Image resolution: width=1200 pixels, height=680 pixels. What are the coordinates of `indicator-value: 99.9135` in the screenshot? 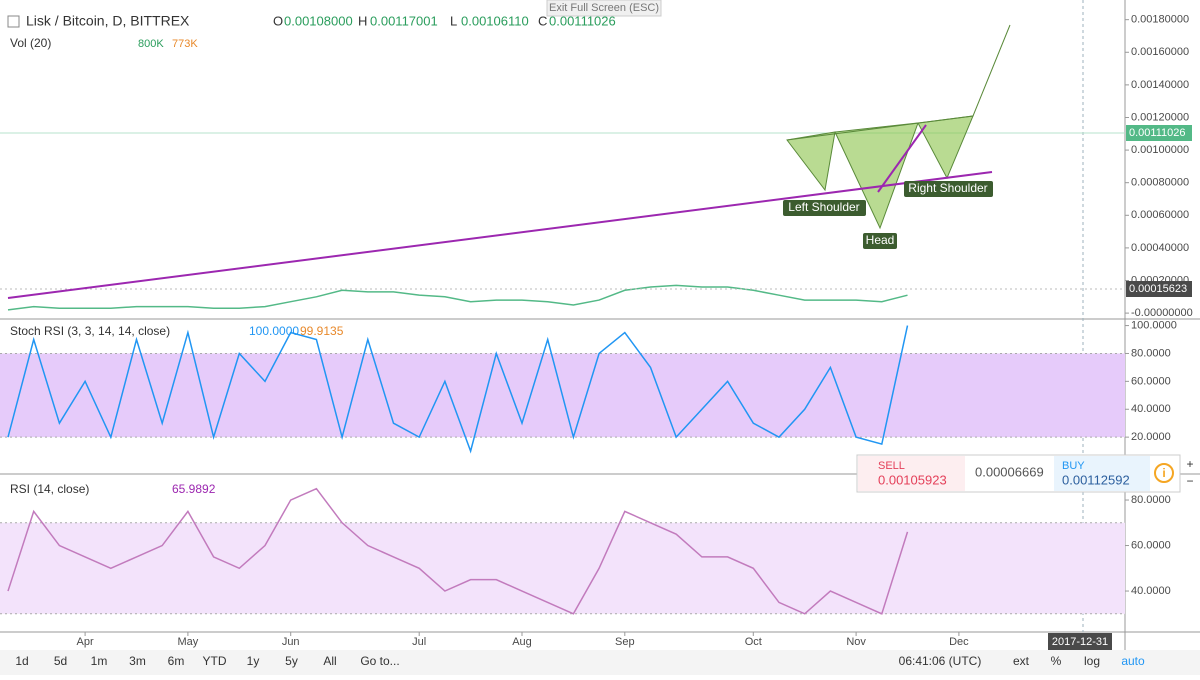 It's located at (322, 331).